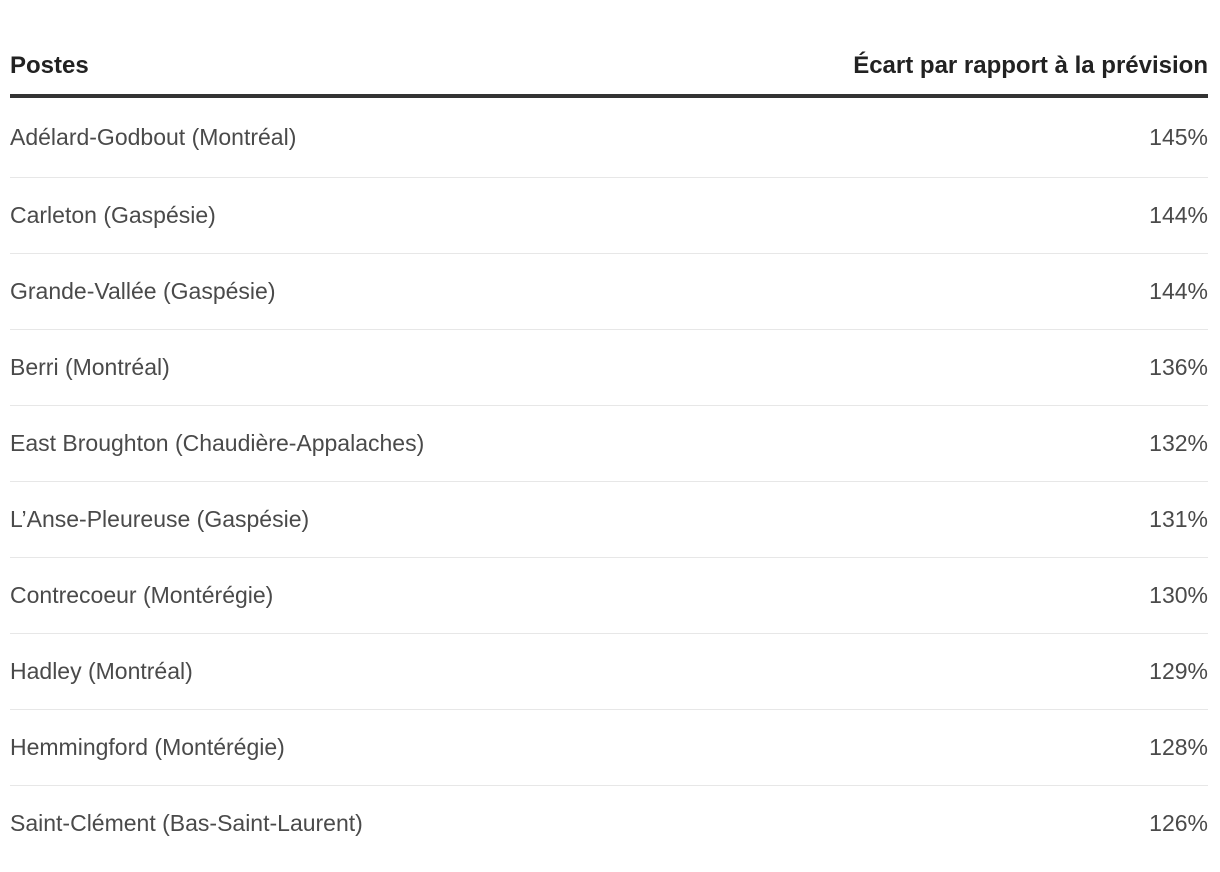  What do you see at coordinates (217, 442) in the screenshot?
I see `station-name: East Broughton (Chaudière-Appalaches)` at bounding box center [217, 442].